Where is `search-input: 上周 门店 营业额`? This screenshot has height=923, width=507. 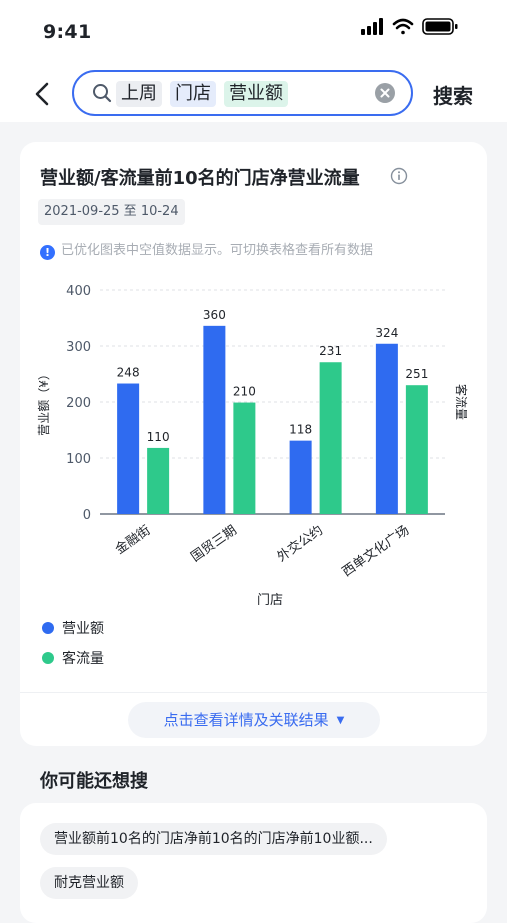 search-input: 上周 门店 营业额 is located at coordinates (242, 93).